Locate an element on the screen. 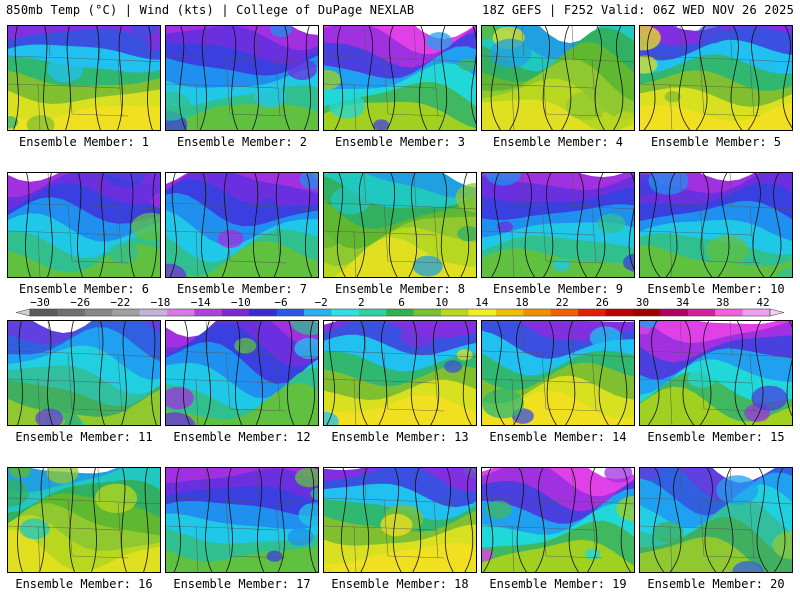 Image resolution: width=800 pixels, height=600 pixels. ensemble-member-label: Ensemble Member: 3 is located at coordinates (400, 142).